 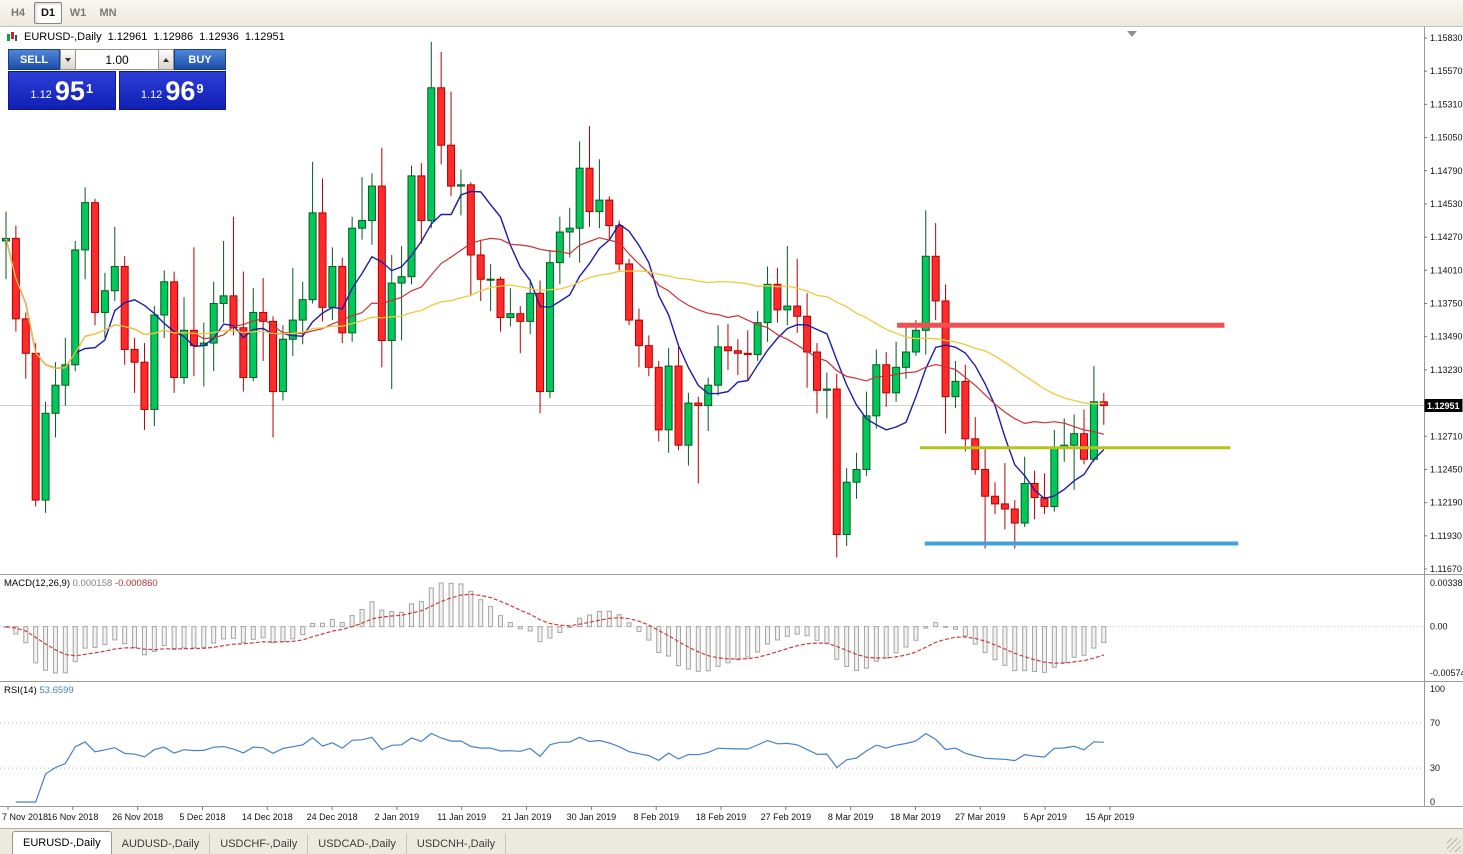 I want to click on buy-price-prefix: 1.12, so click(x=151, y=95).